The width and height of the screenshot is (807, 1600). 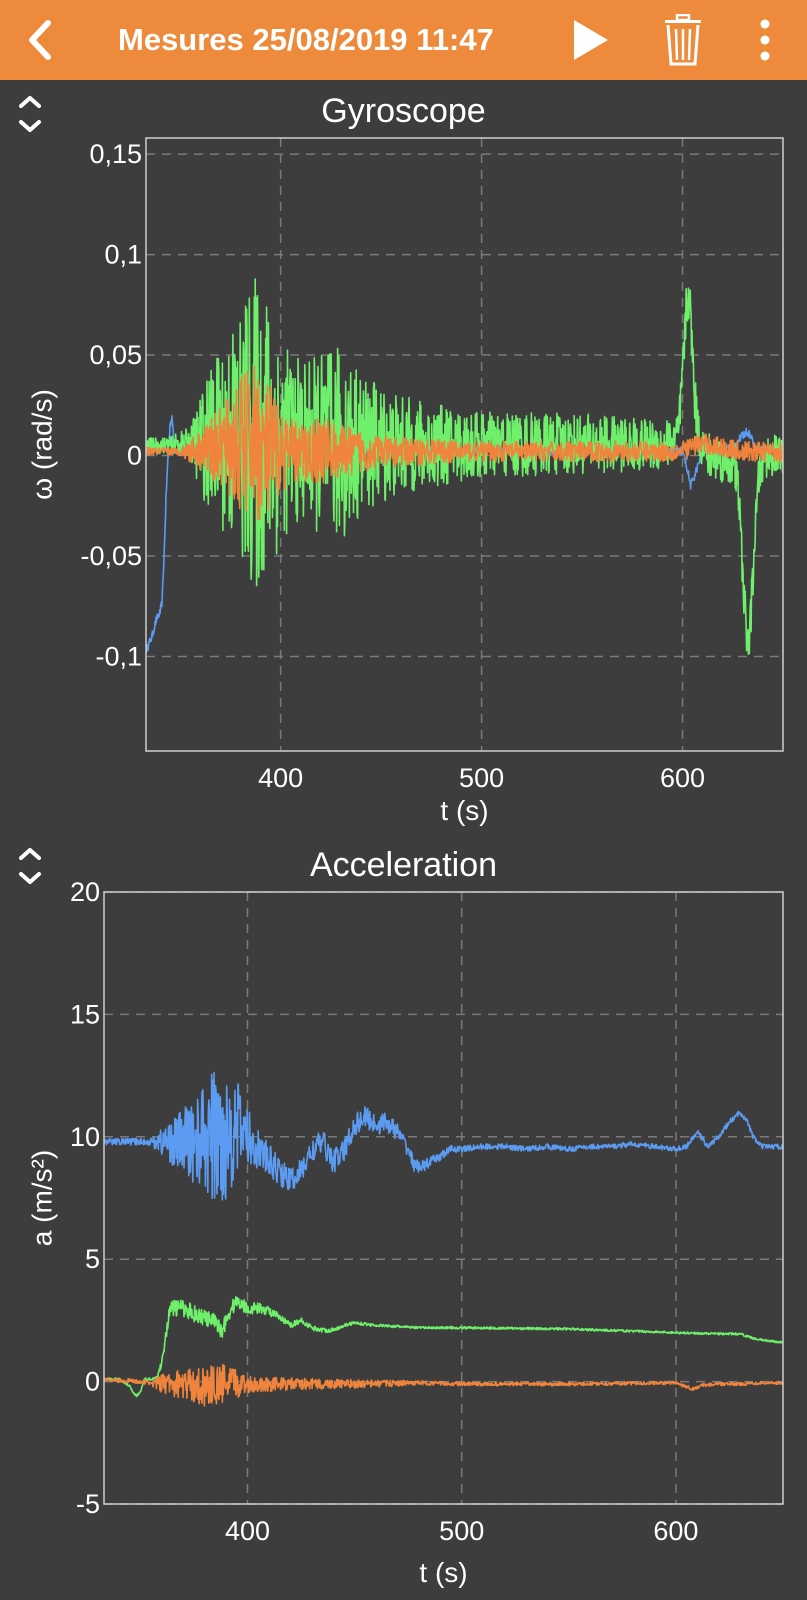 What do you see at coordinates (403, 865) in the screenshot?
I see `acceleration-chart-title: Acceleration` at bounding box center [403, 865].